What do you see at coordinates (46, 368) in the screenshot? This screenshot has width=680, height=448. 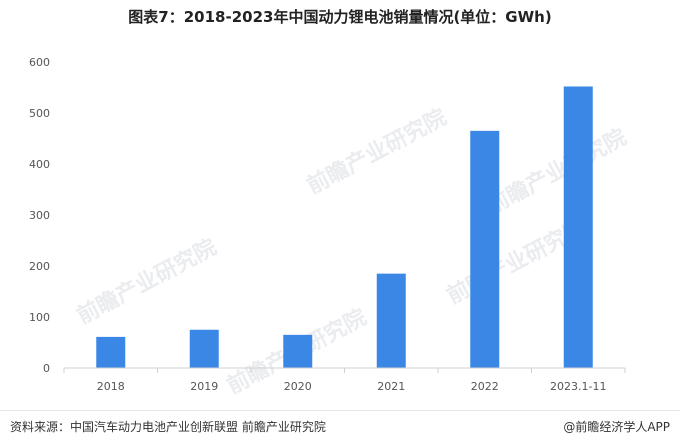 I see `y-tick-label: 0` at bounding box center [46, 368].